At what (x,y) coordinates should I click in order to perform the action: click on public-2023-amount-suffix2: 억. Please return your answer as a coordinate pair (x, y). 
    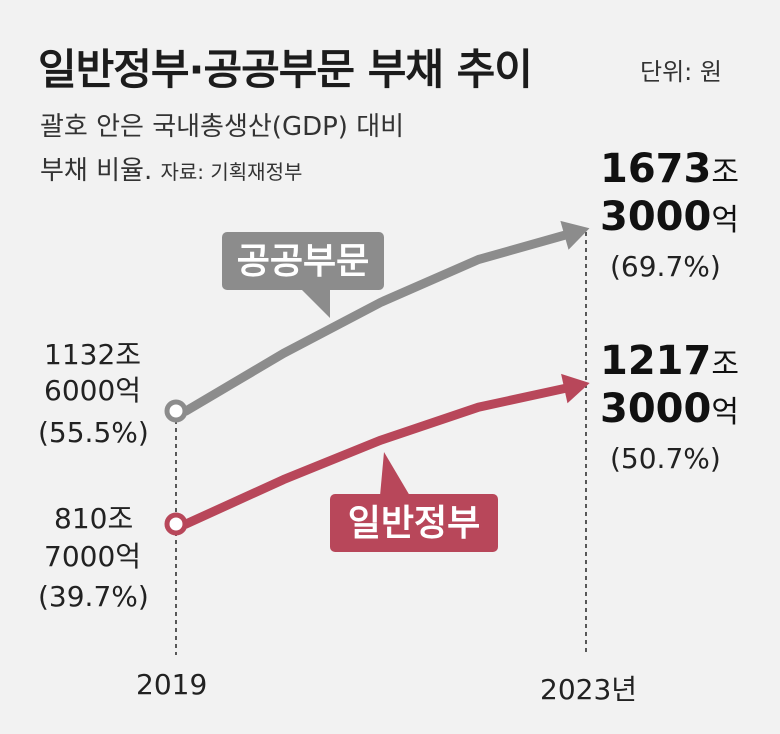
    Looking at the image, I should click on (725, 220).